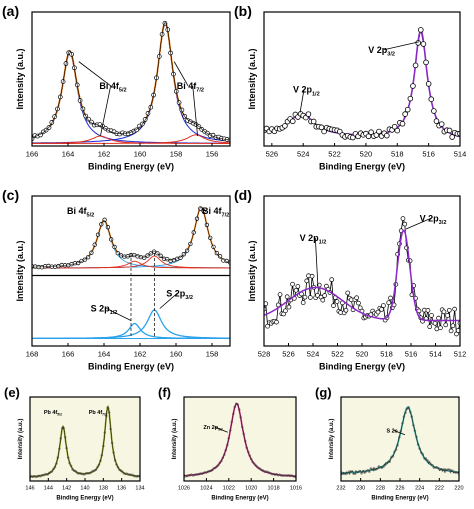 Image resolution: width=474 pixels, height=509 pixels. What do you see at coordinates (68, 354) in the screenshot?
I see `x-tick-label: 166` at bounding box center [68, 354].